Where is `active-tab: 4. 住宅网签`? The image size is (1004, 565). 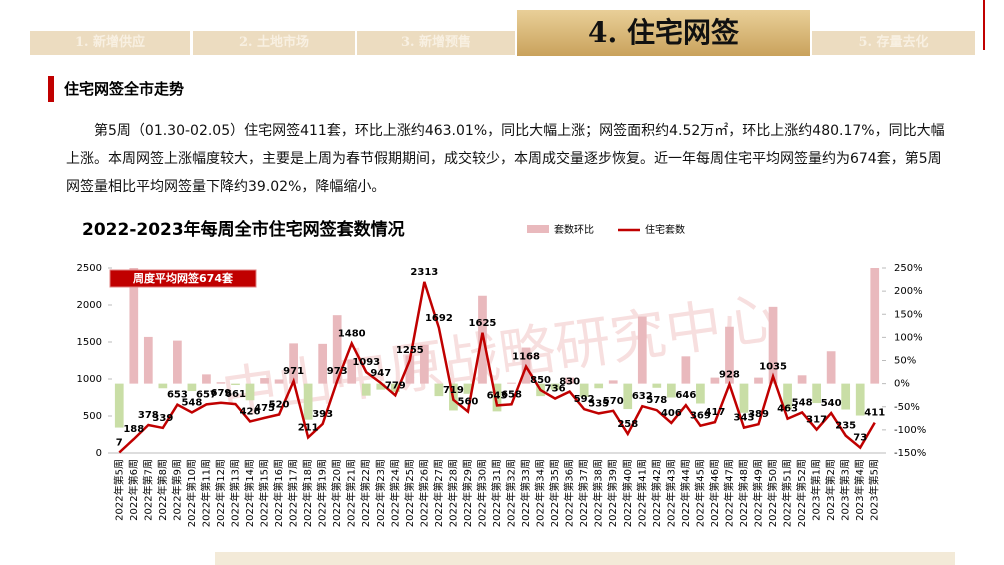
active-tab: 4. 住宅网签 is located at coordinates (663, 33).